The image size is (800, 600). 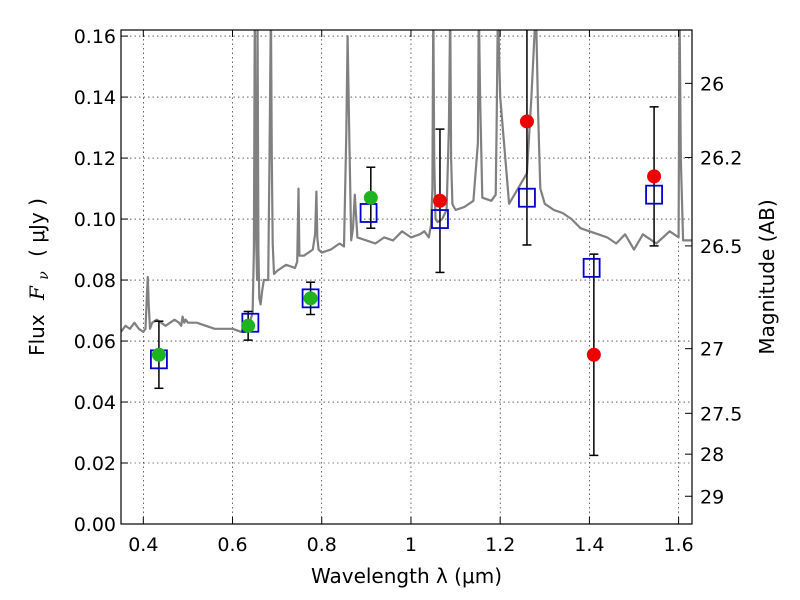 What do you see at coordinates (411, 545) in the screenshot?
I see `x-tick-label: 1` at bounding box center [411, 545].